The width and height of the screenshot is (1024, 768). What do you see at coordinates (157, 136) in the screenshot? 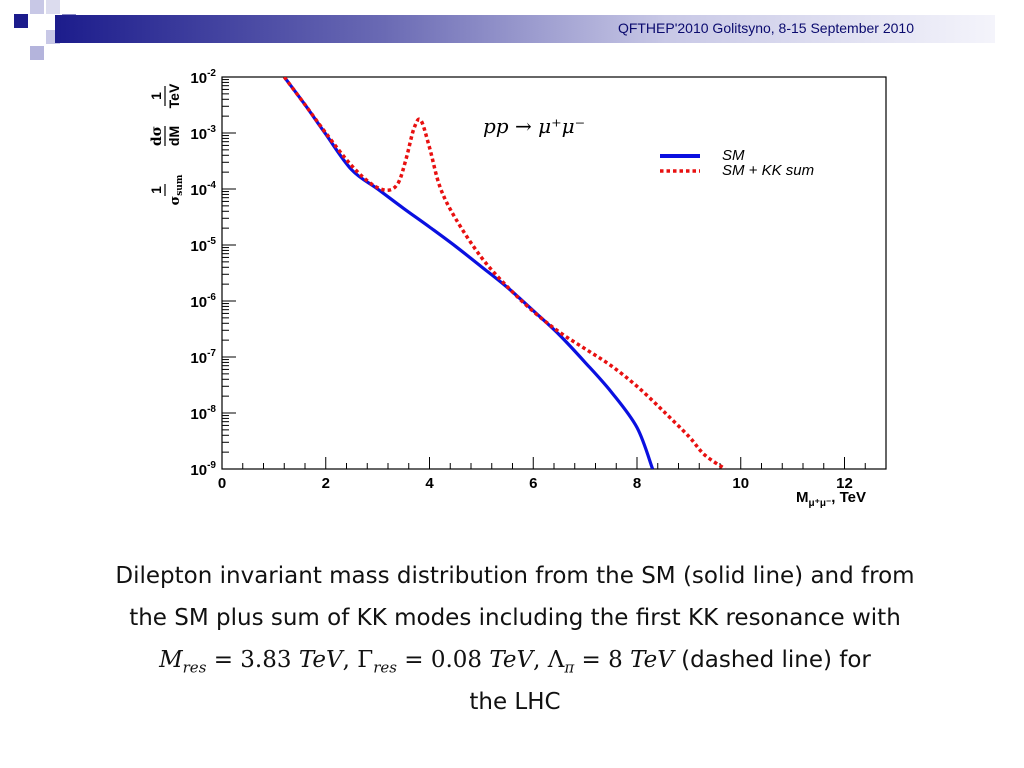
I see `svg-text: dσ` at bounding box center [157, 136].